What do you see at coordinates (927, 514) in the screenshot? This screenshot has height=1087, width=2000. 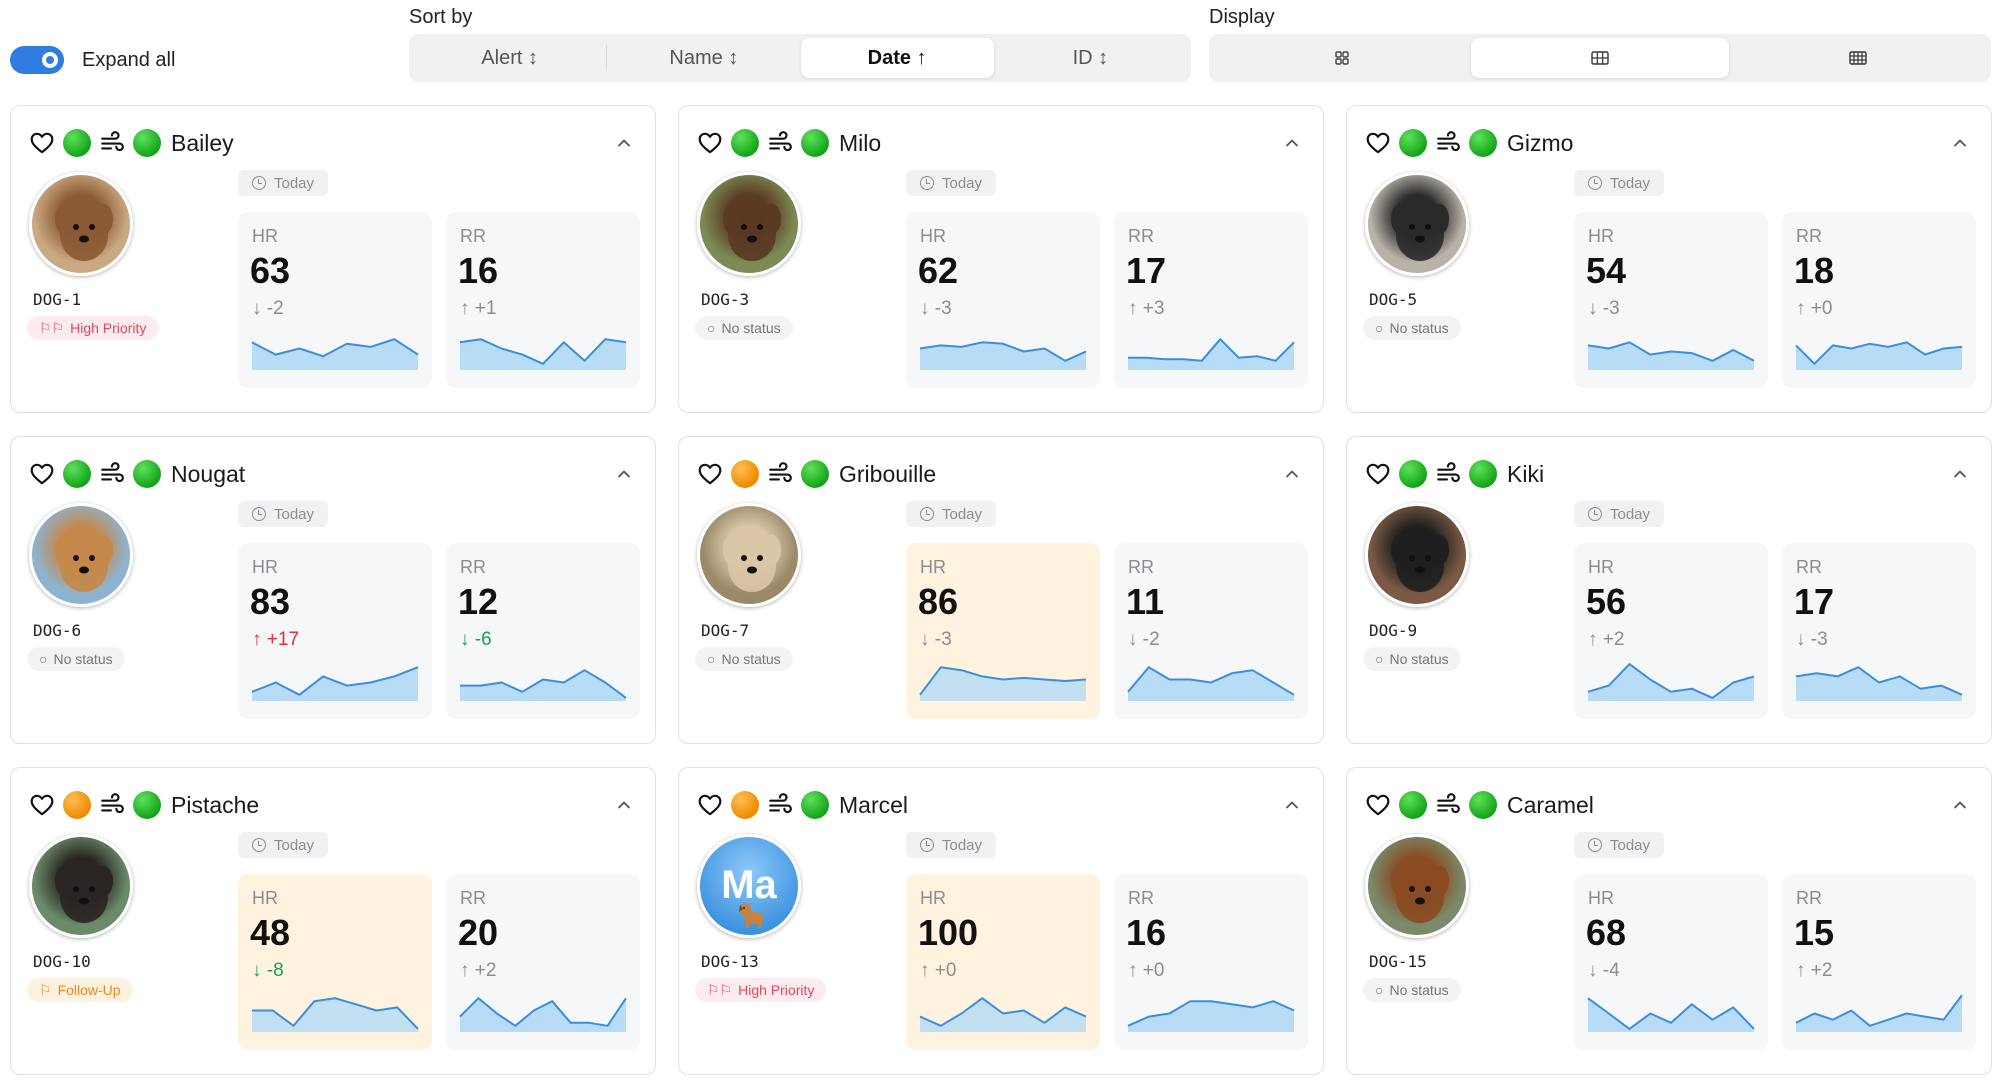 I see `clock-icon` at bounding box center [927, 514].